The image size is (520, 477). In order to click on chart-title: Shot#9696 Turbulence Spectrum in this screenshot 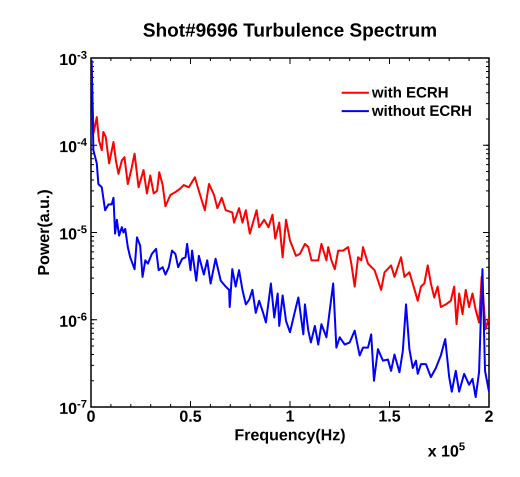, I will do `click(289, 31)`.